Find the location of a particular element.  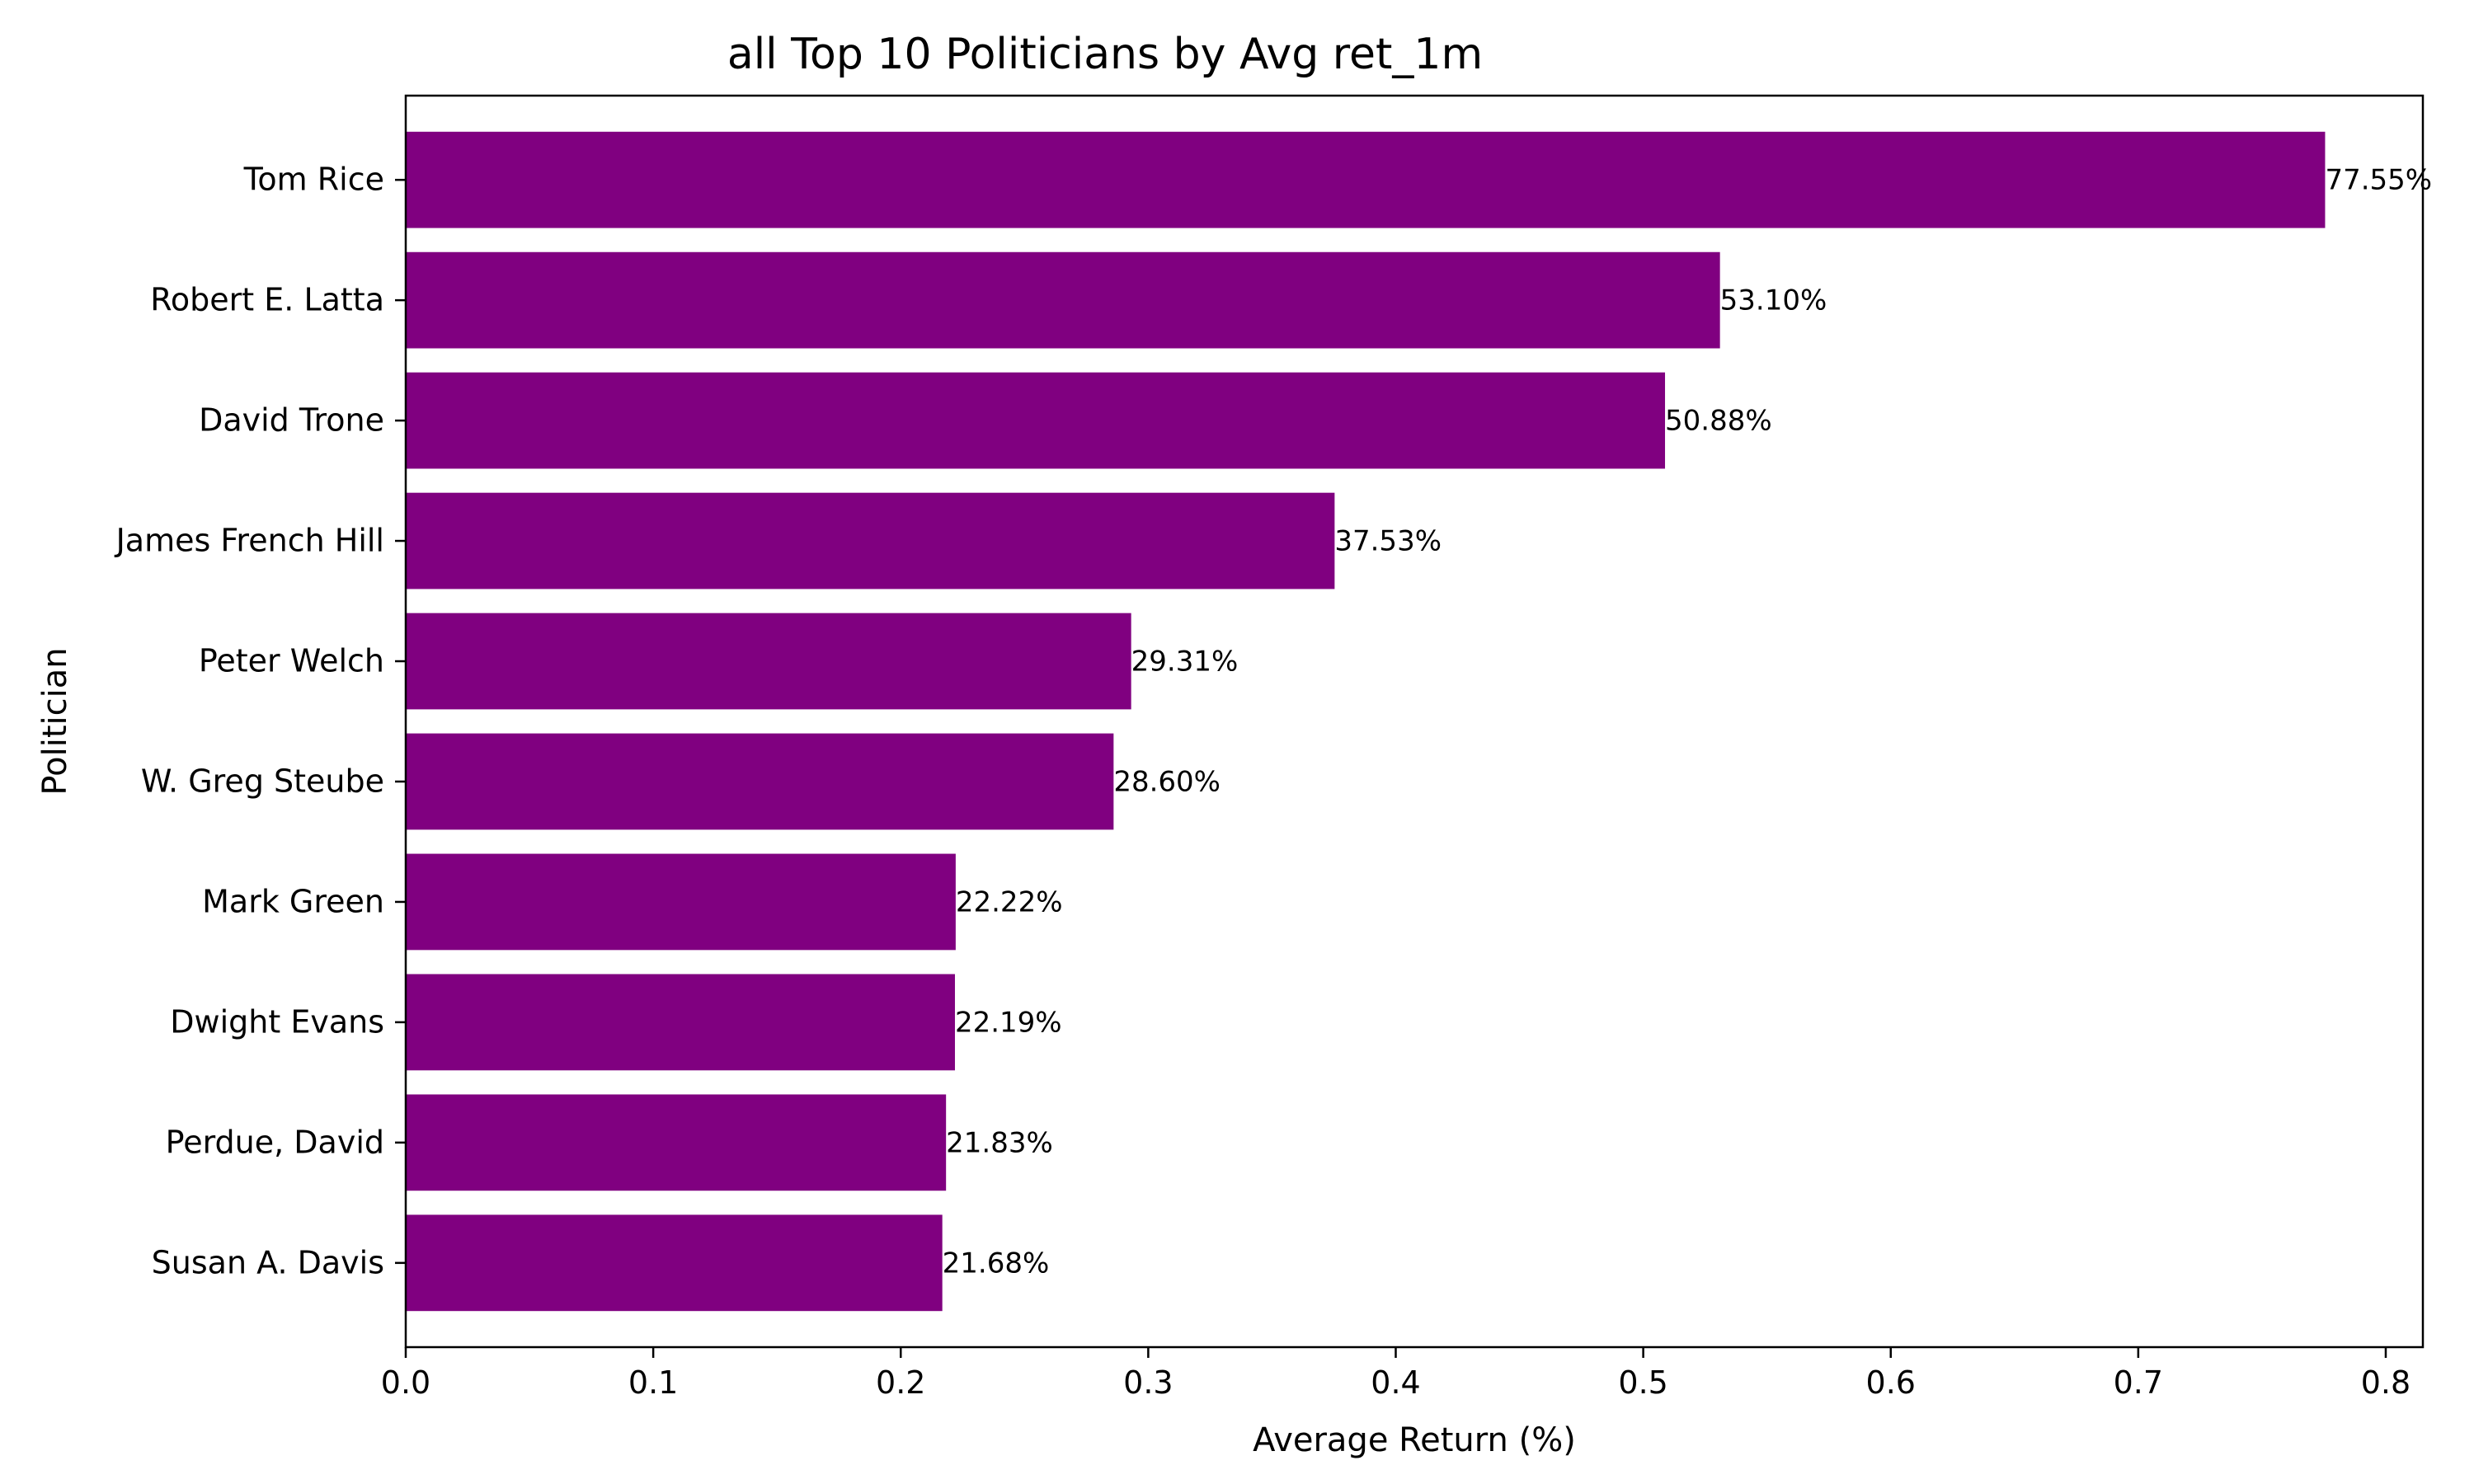

y-tick-label: David Trone is located at coordinates (291, 420).